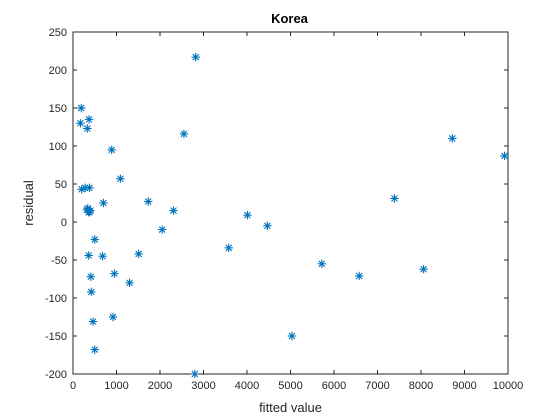 This screenshot has width=560, height=420. What do you see at coordinates (464, 386) in the screenshot?
I see `x-tick-label: 9000` at bounding box center [464, 386].